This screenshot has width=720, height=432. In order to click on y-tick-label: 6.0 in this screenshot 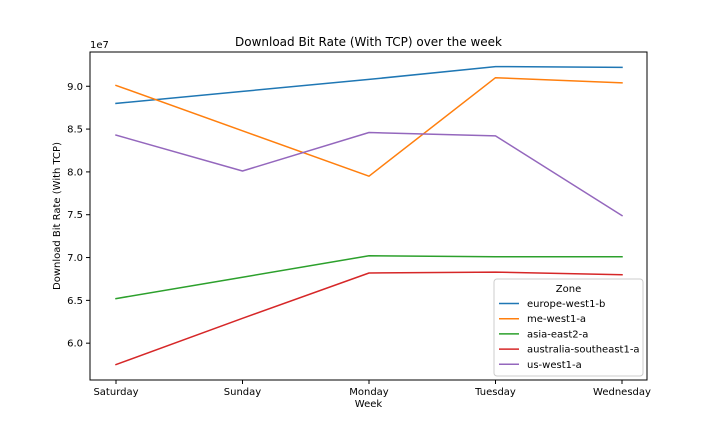, I will do `click(75, 344)`.